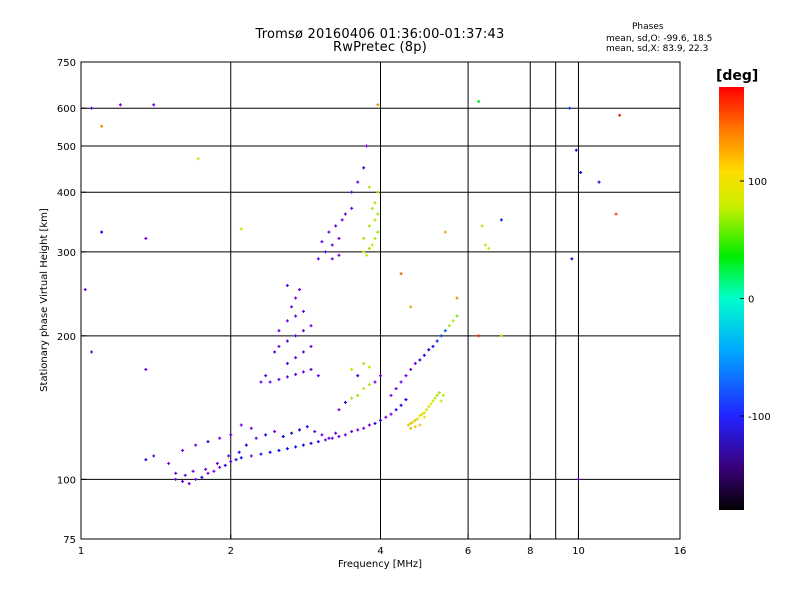 Image resolution: width=800 pixels, height=600 pixels. What do you see at coordinates (530, 551) in the screenshot?
I see `x-tick-label: 8` at bounding box center [530, 551].